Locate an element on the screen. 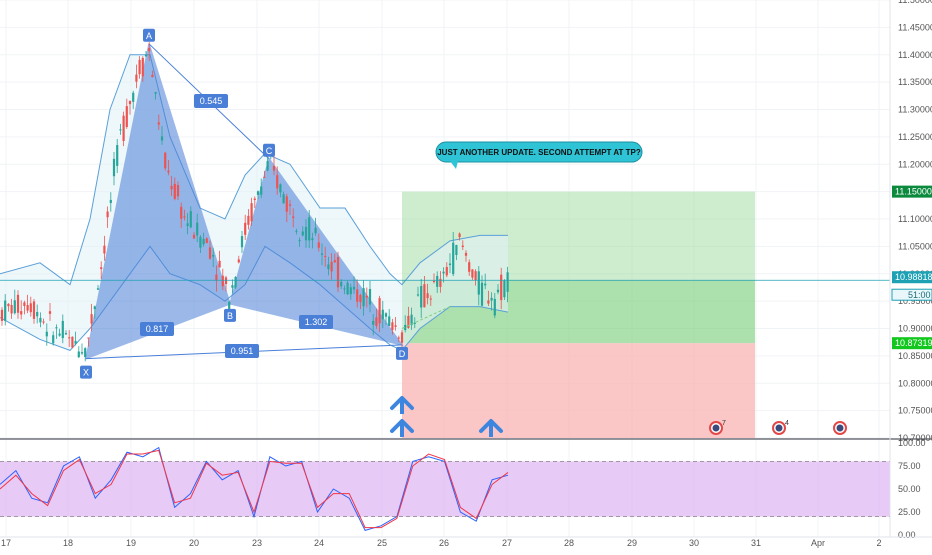 The image size is (932, 555). price-tick-label: 10.70000 is located at coordinates (915, 438).